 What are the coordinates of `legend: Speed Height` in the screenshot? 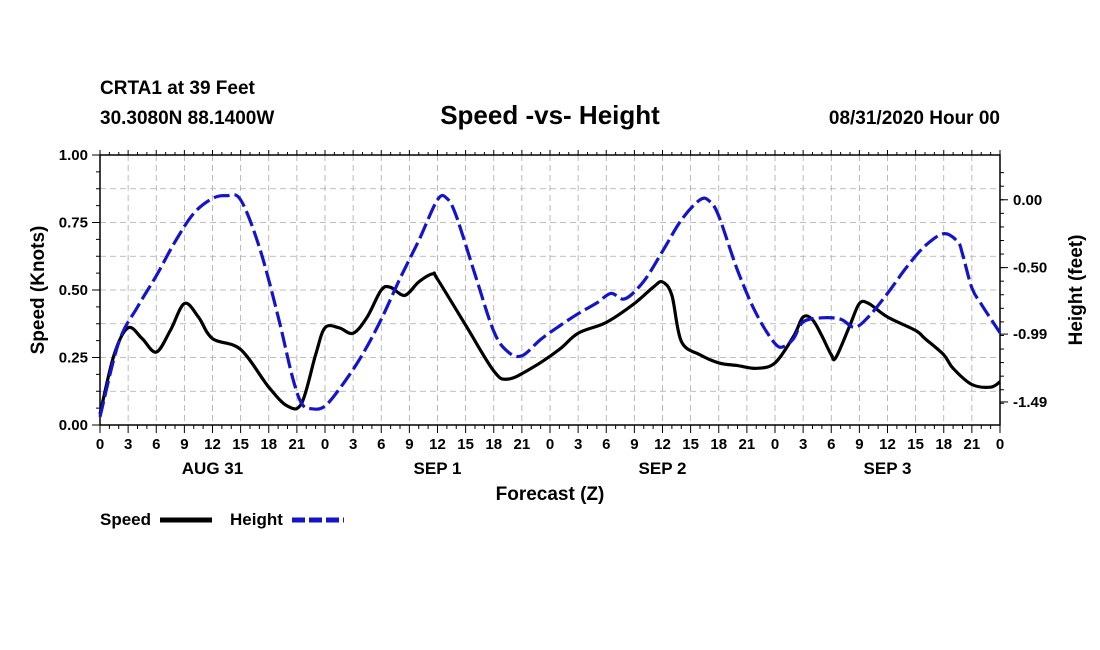 It's located at (222, 519).